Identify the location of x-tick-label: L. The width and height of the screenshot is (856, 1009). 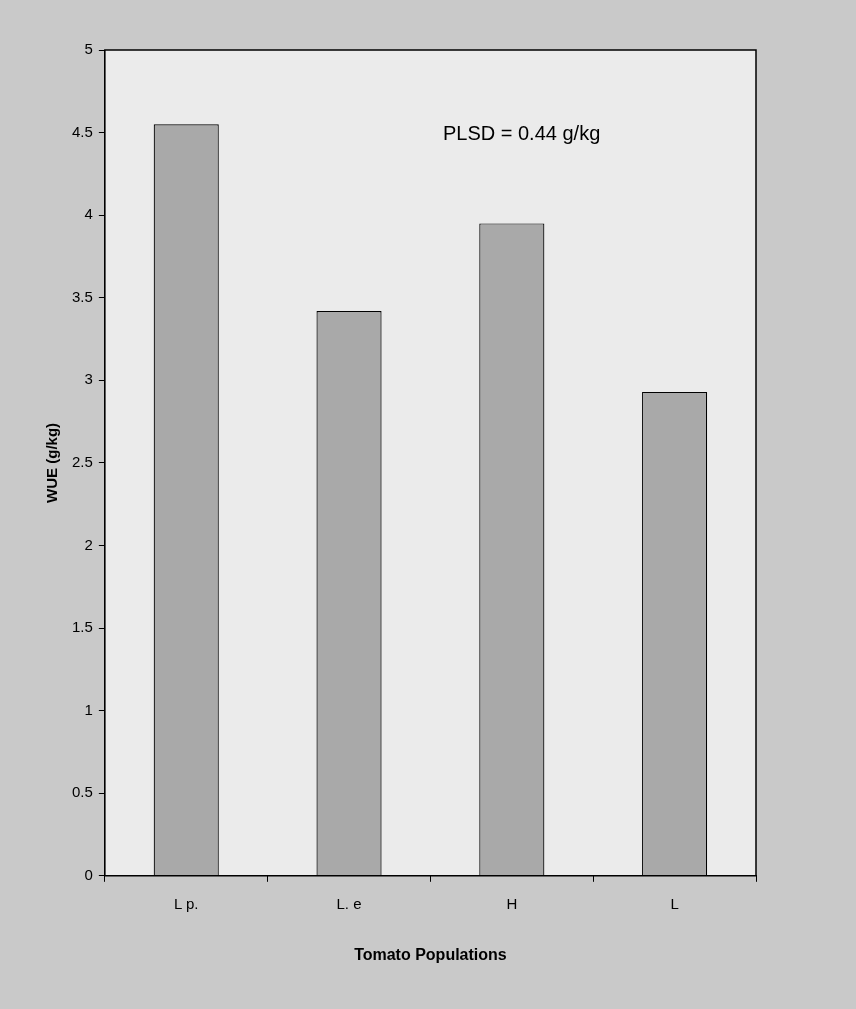
(674, 903).